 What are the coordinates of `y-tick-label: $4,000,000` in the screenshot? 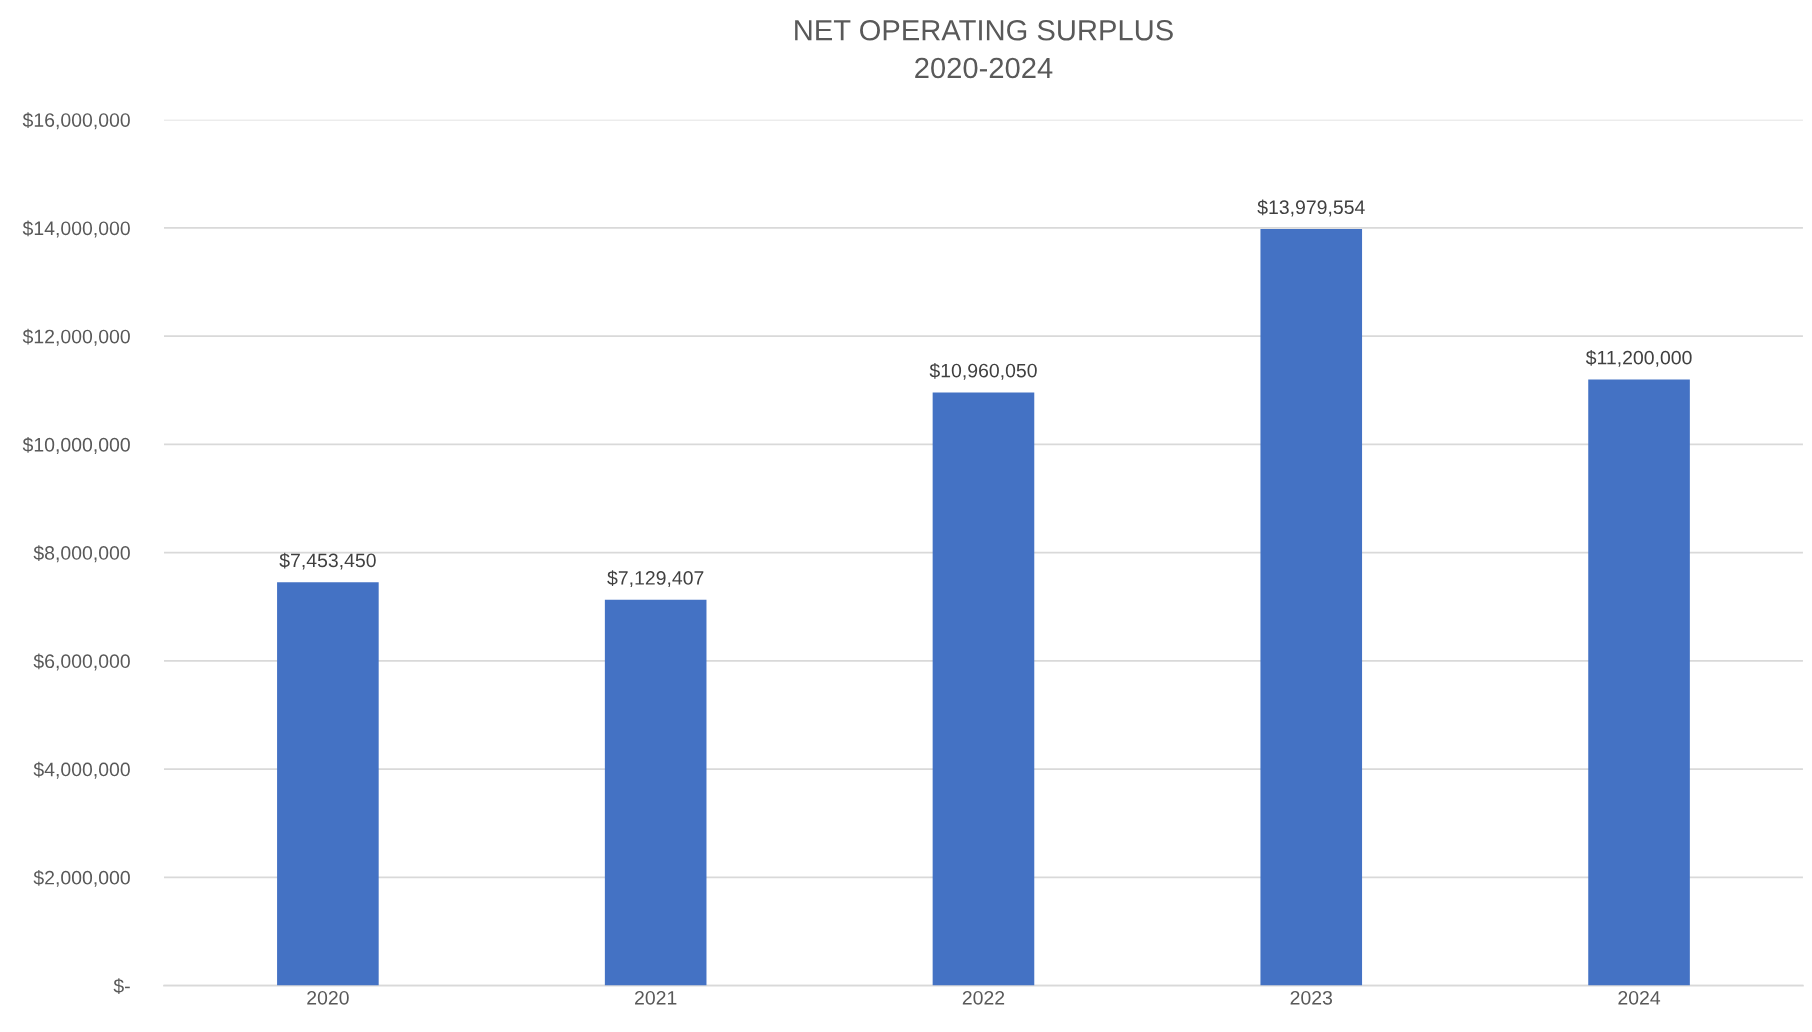 It's located at (81, 770).